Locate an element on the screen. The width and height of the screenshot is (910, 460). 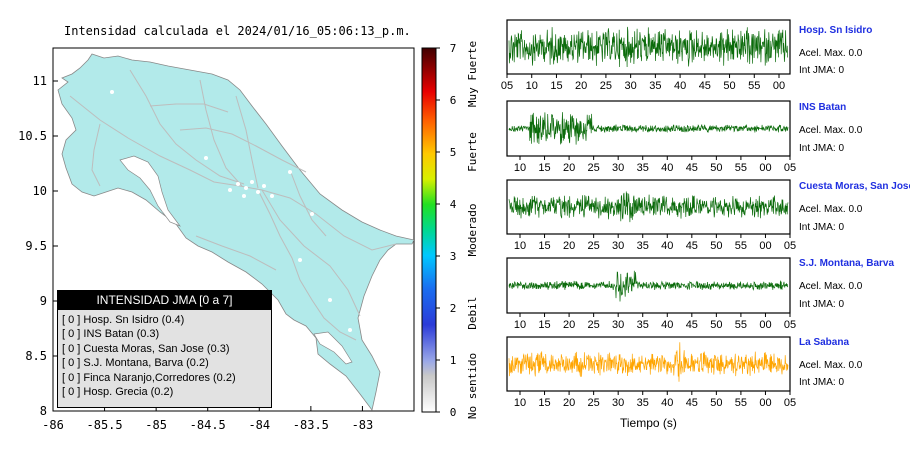
colorbar-category-label: Muy Fuerte is located at coordinates (472, 74).